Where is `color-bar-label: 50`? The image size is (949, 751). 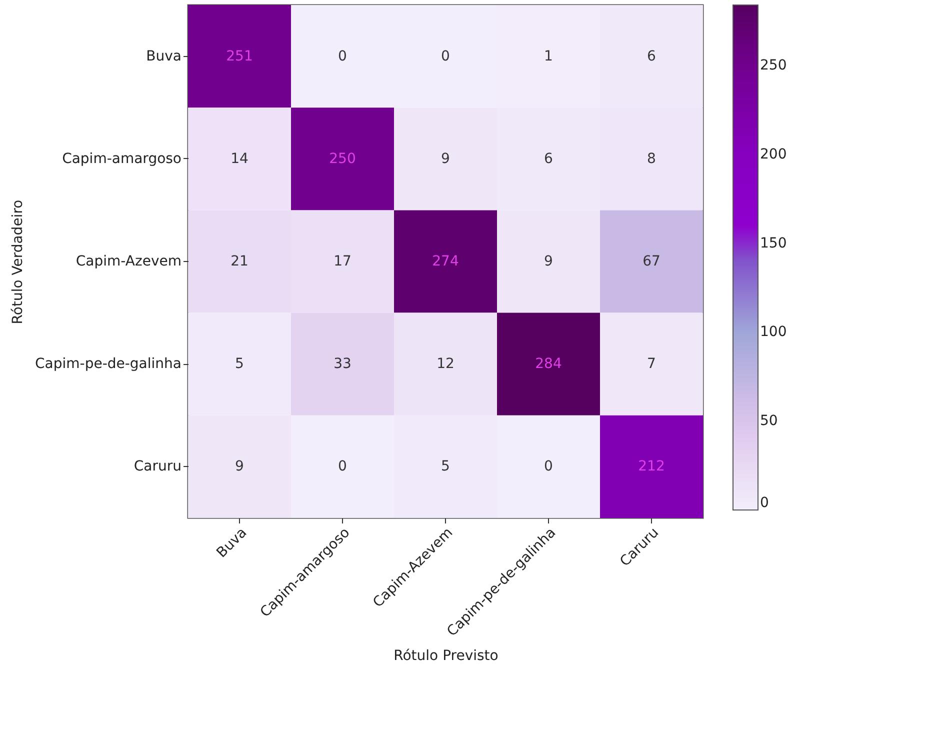
color-bar-label: 50 is located at coordinates (769, 421).